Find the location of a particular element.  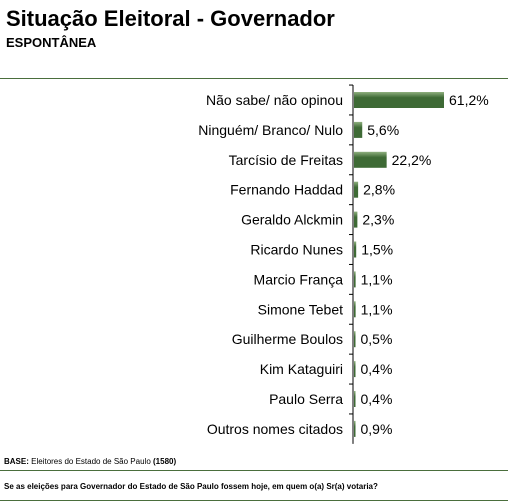

category-label: Simone Tebet is located at coordinates (300, 309).